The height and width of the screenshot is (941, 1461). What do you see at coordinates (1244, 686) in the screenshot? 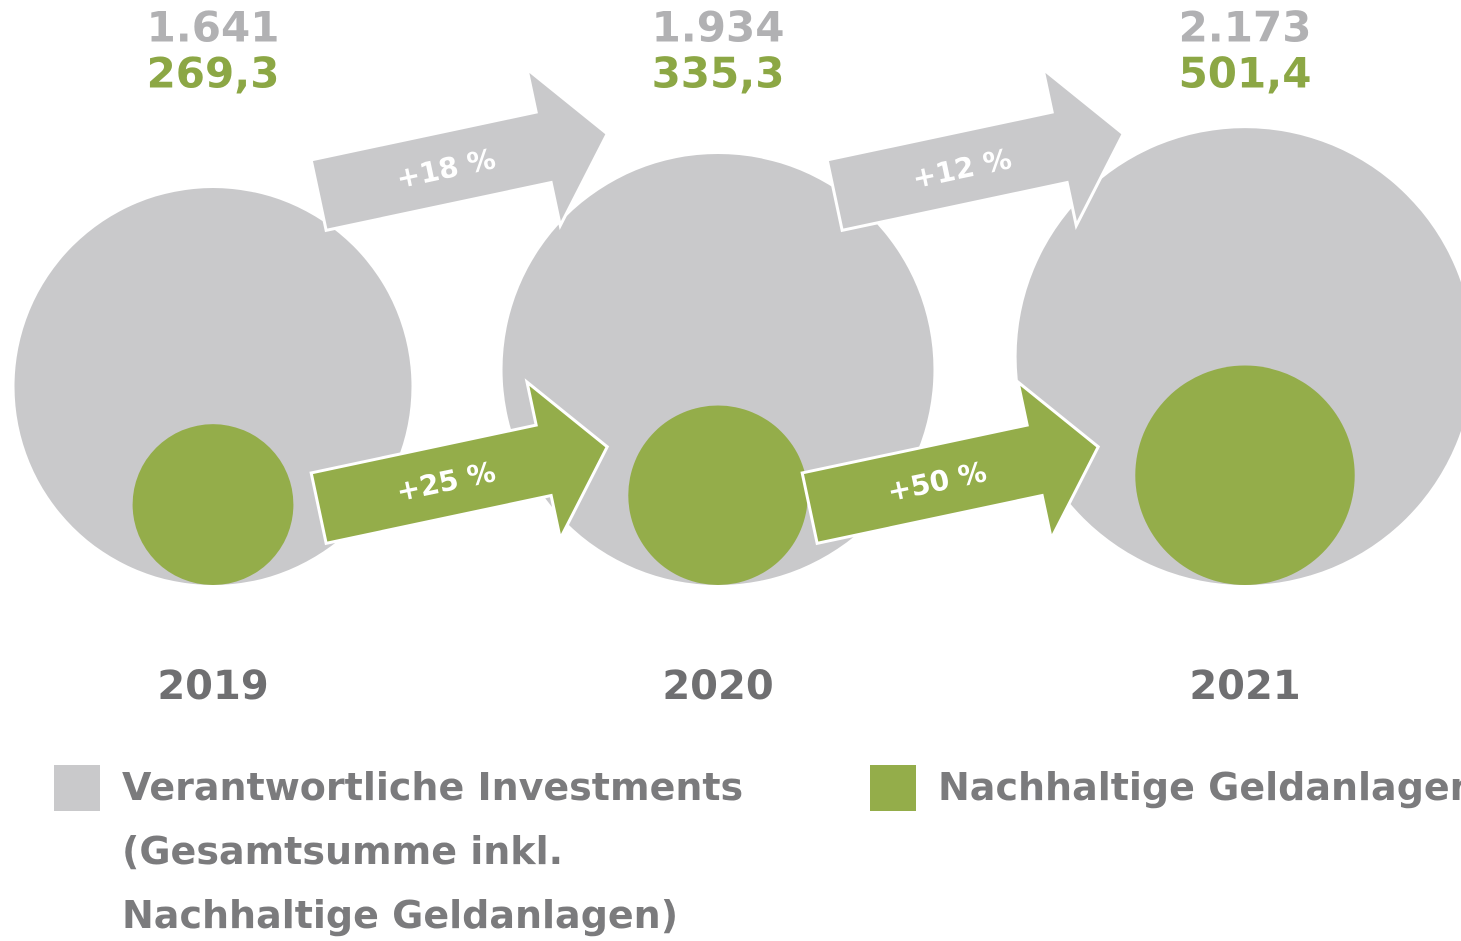
I see `x-tick-label: 2021` at bounding box center [1244, 686].